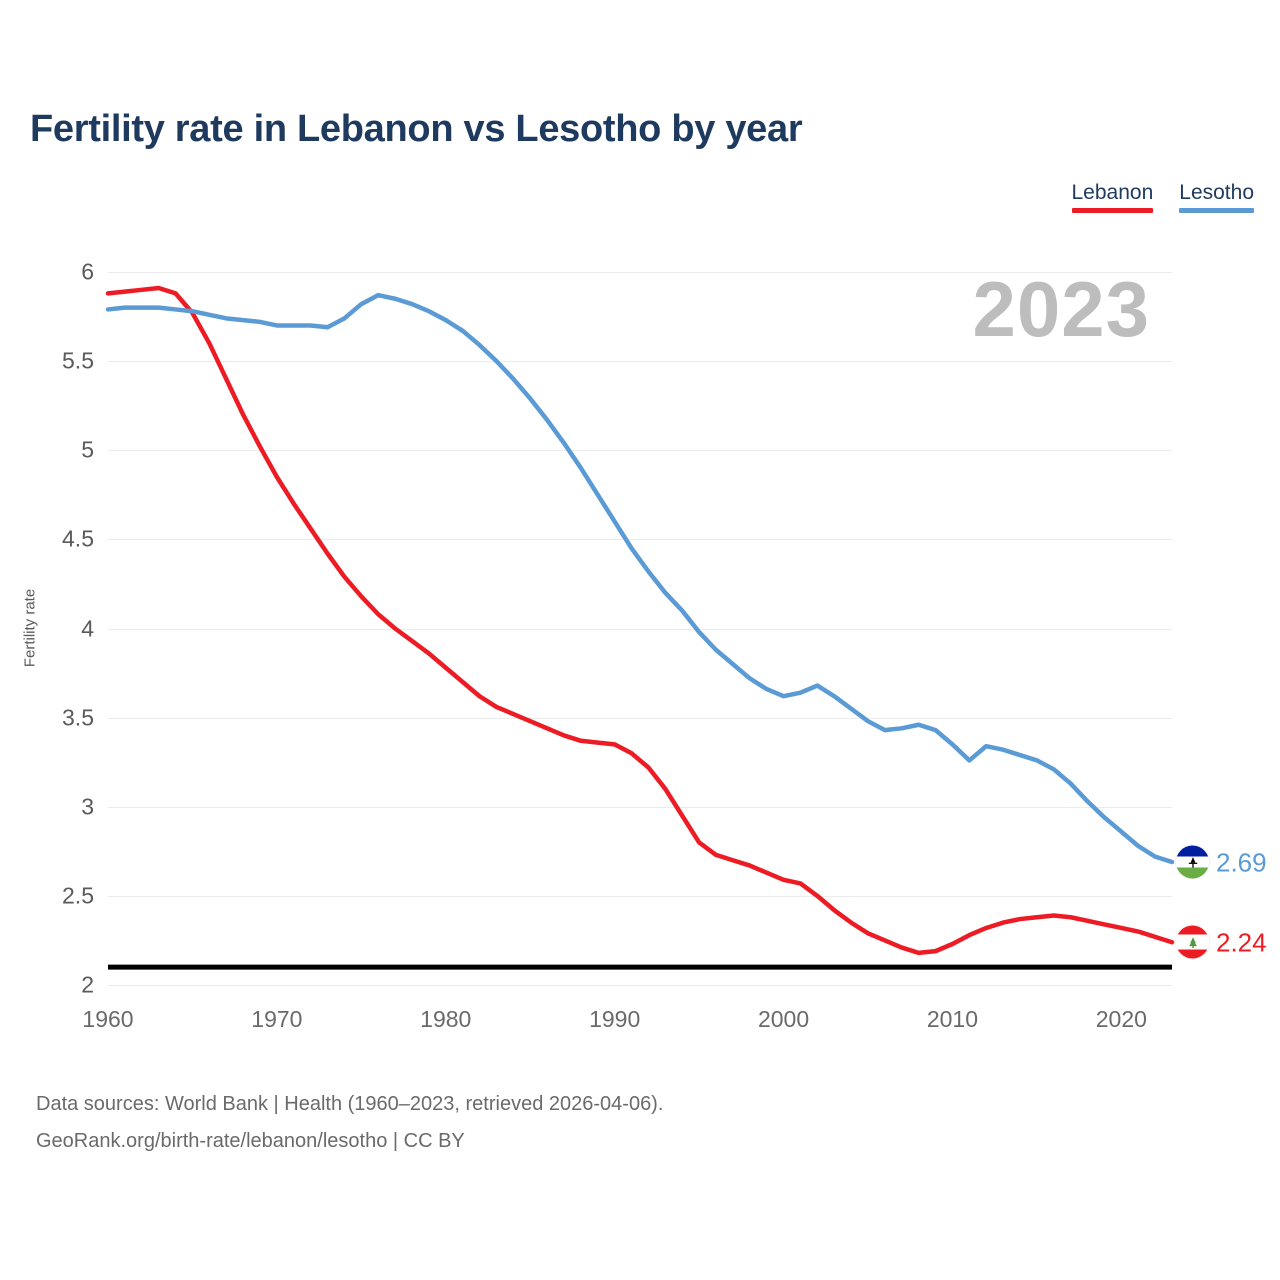  Describe the element at coordinates (615, 1019) in the screenshot. I see `x-axis-tick-label: 1990` at that location.